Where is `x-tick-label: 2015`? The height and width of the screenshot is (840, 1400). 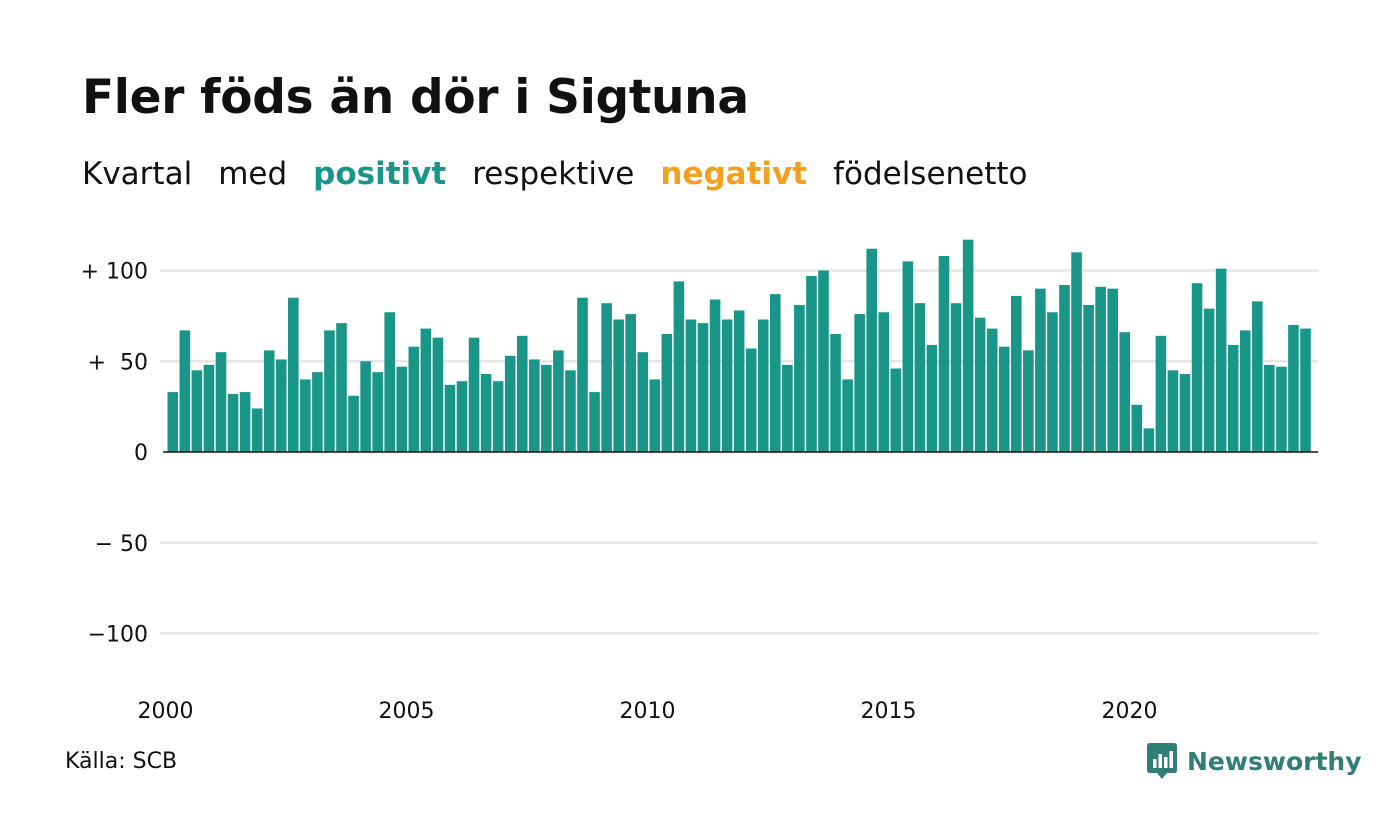 x-tick-label: 2015 is located at coordinates (889, 711).